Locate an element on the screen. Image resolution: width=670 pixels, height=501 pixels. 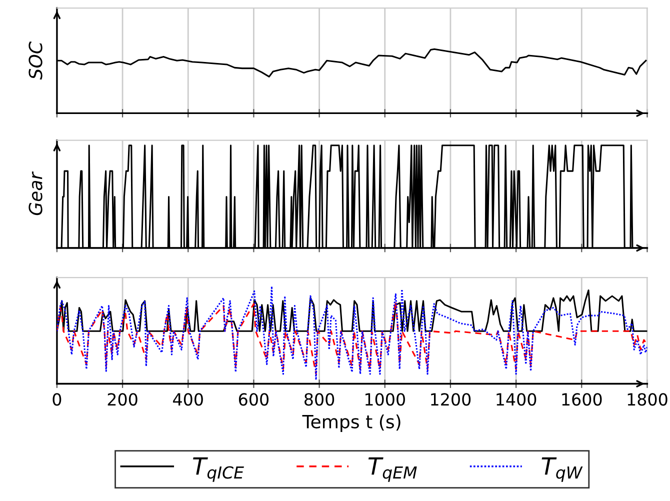
x-tick-label: 1600 is located at coordinates (582, 399).